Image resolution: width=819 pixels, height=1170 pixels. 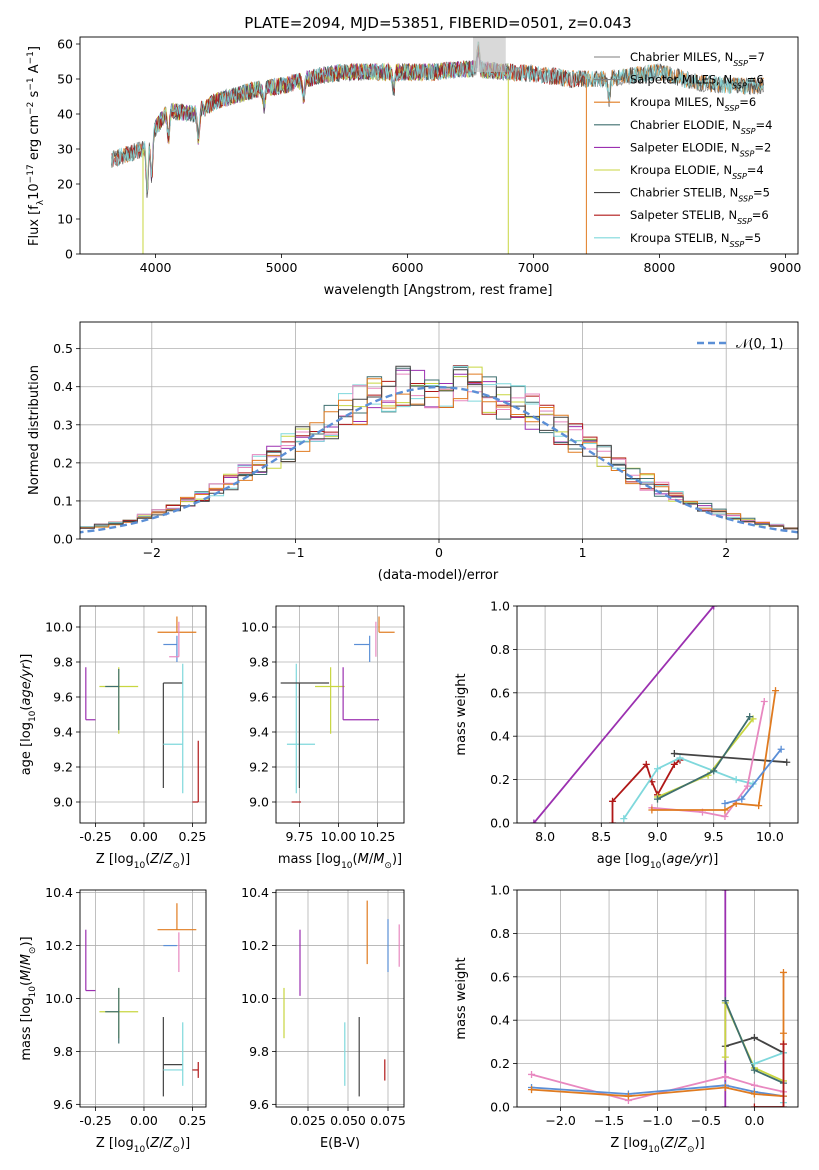 What do you see at coordinates (534, 267) in the screenshot?
I see `x-tick-label: 7000` at bounding box center [534, 267].